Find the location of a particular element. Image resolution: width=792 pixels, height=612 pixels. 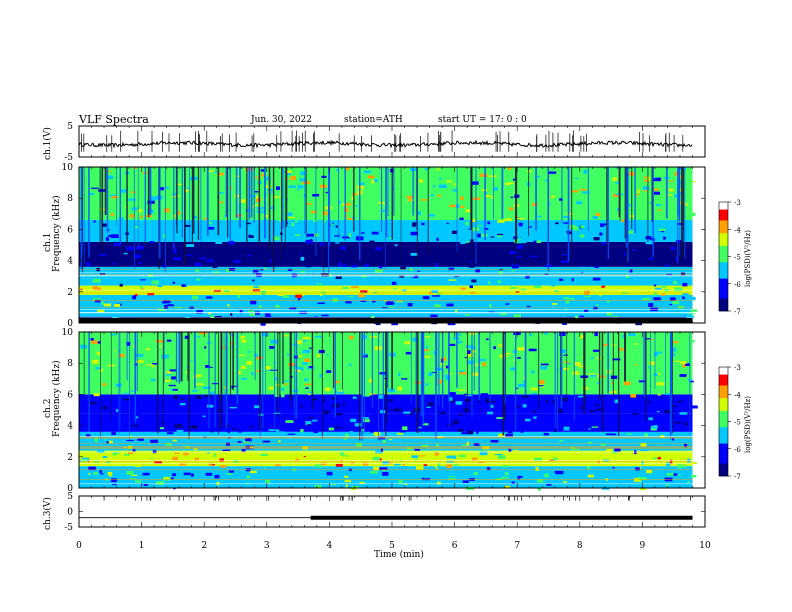

ch1-spec-ytick-label: 10 is located at coordinates (68, 168).